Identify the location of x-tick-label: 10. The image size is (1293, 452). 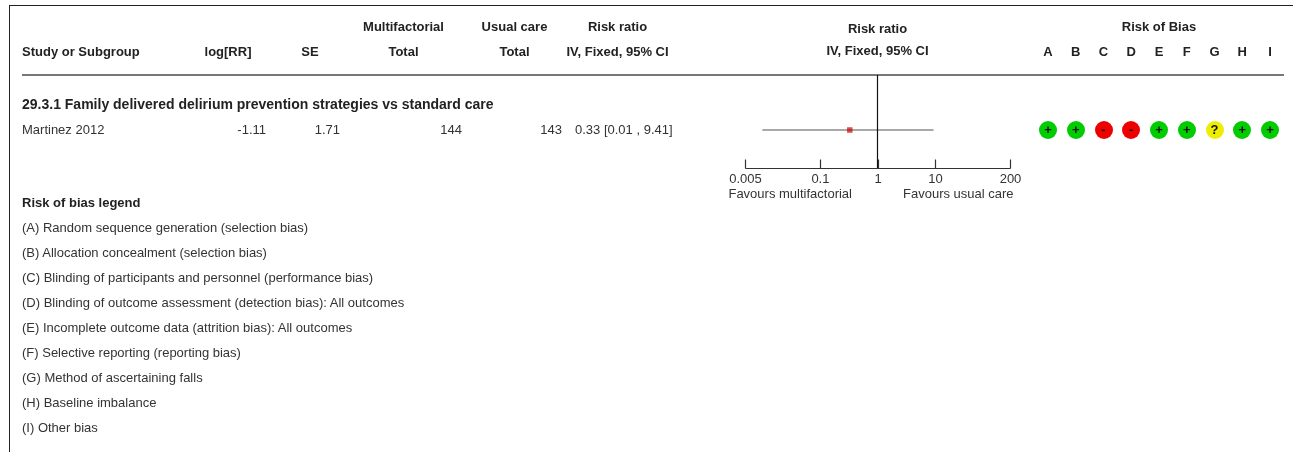
(935, 178).